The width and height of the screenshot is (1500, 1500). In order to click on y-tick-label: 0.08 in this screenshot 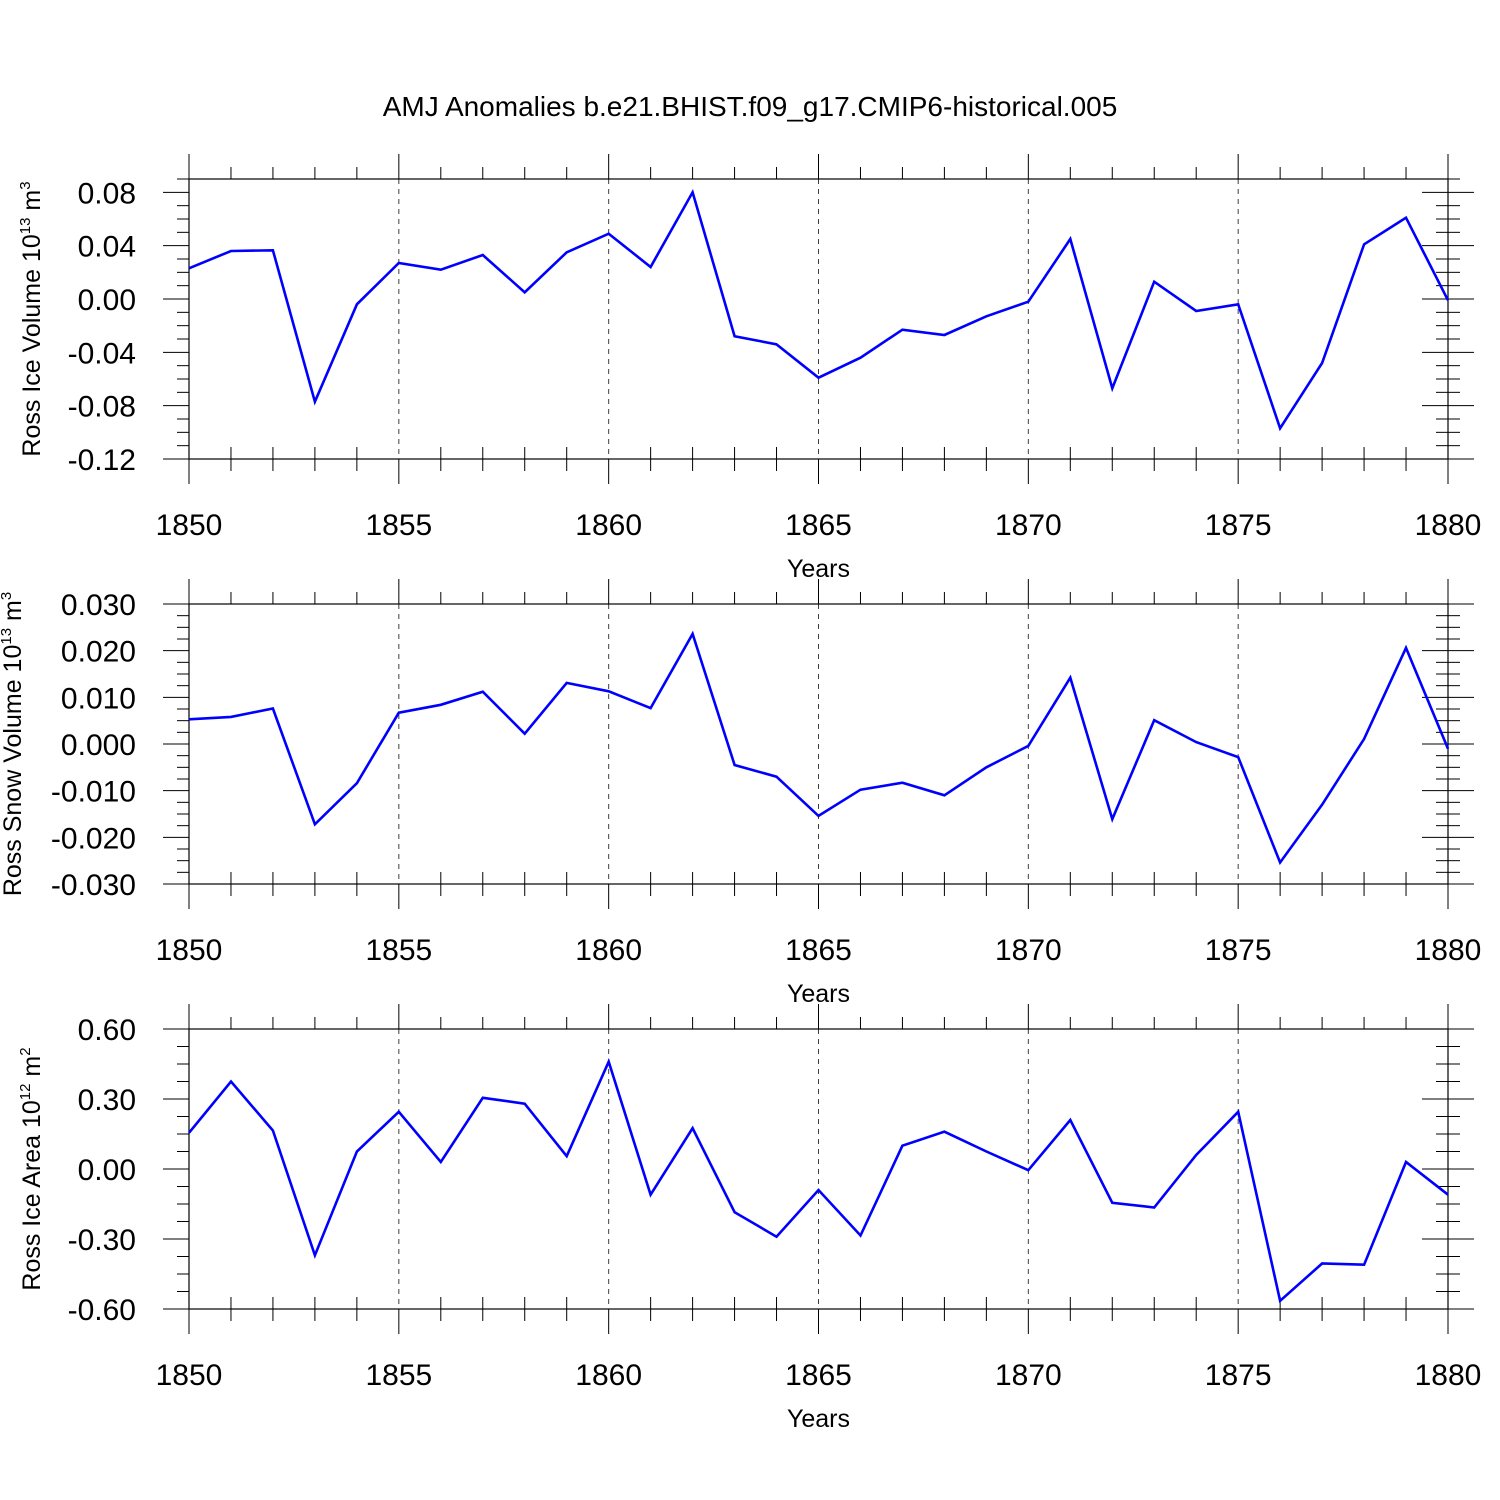, I will do `click(107, 193)`.